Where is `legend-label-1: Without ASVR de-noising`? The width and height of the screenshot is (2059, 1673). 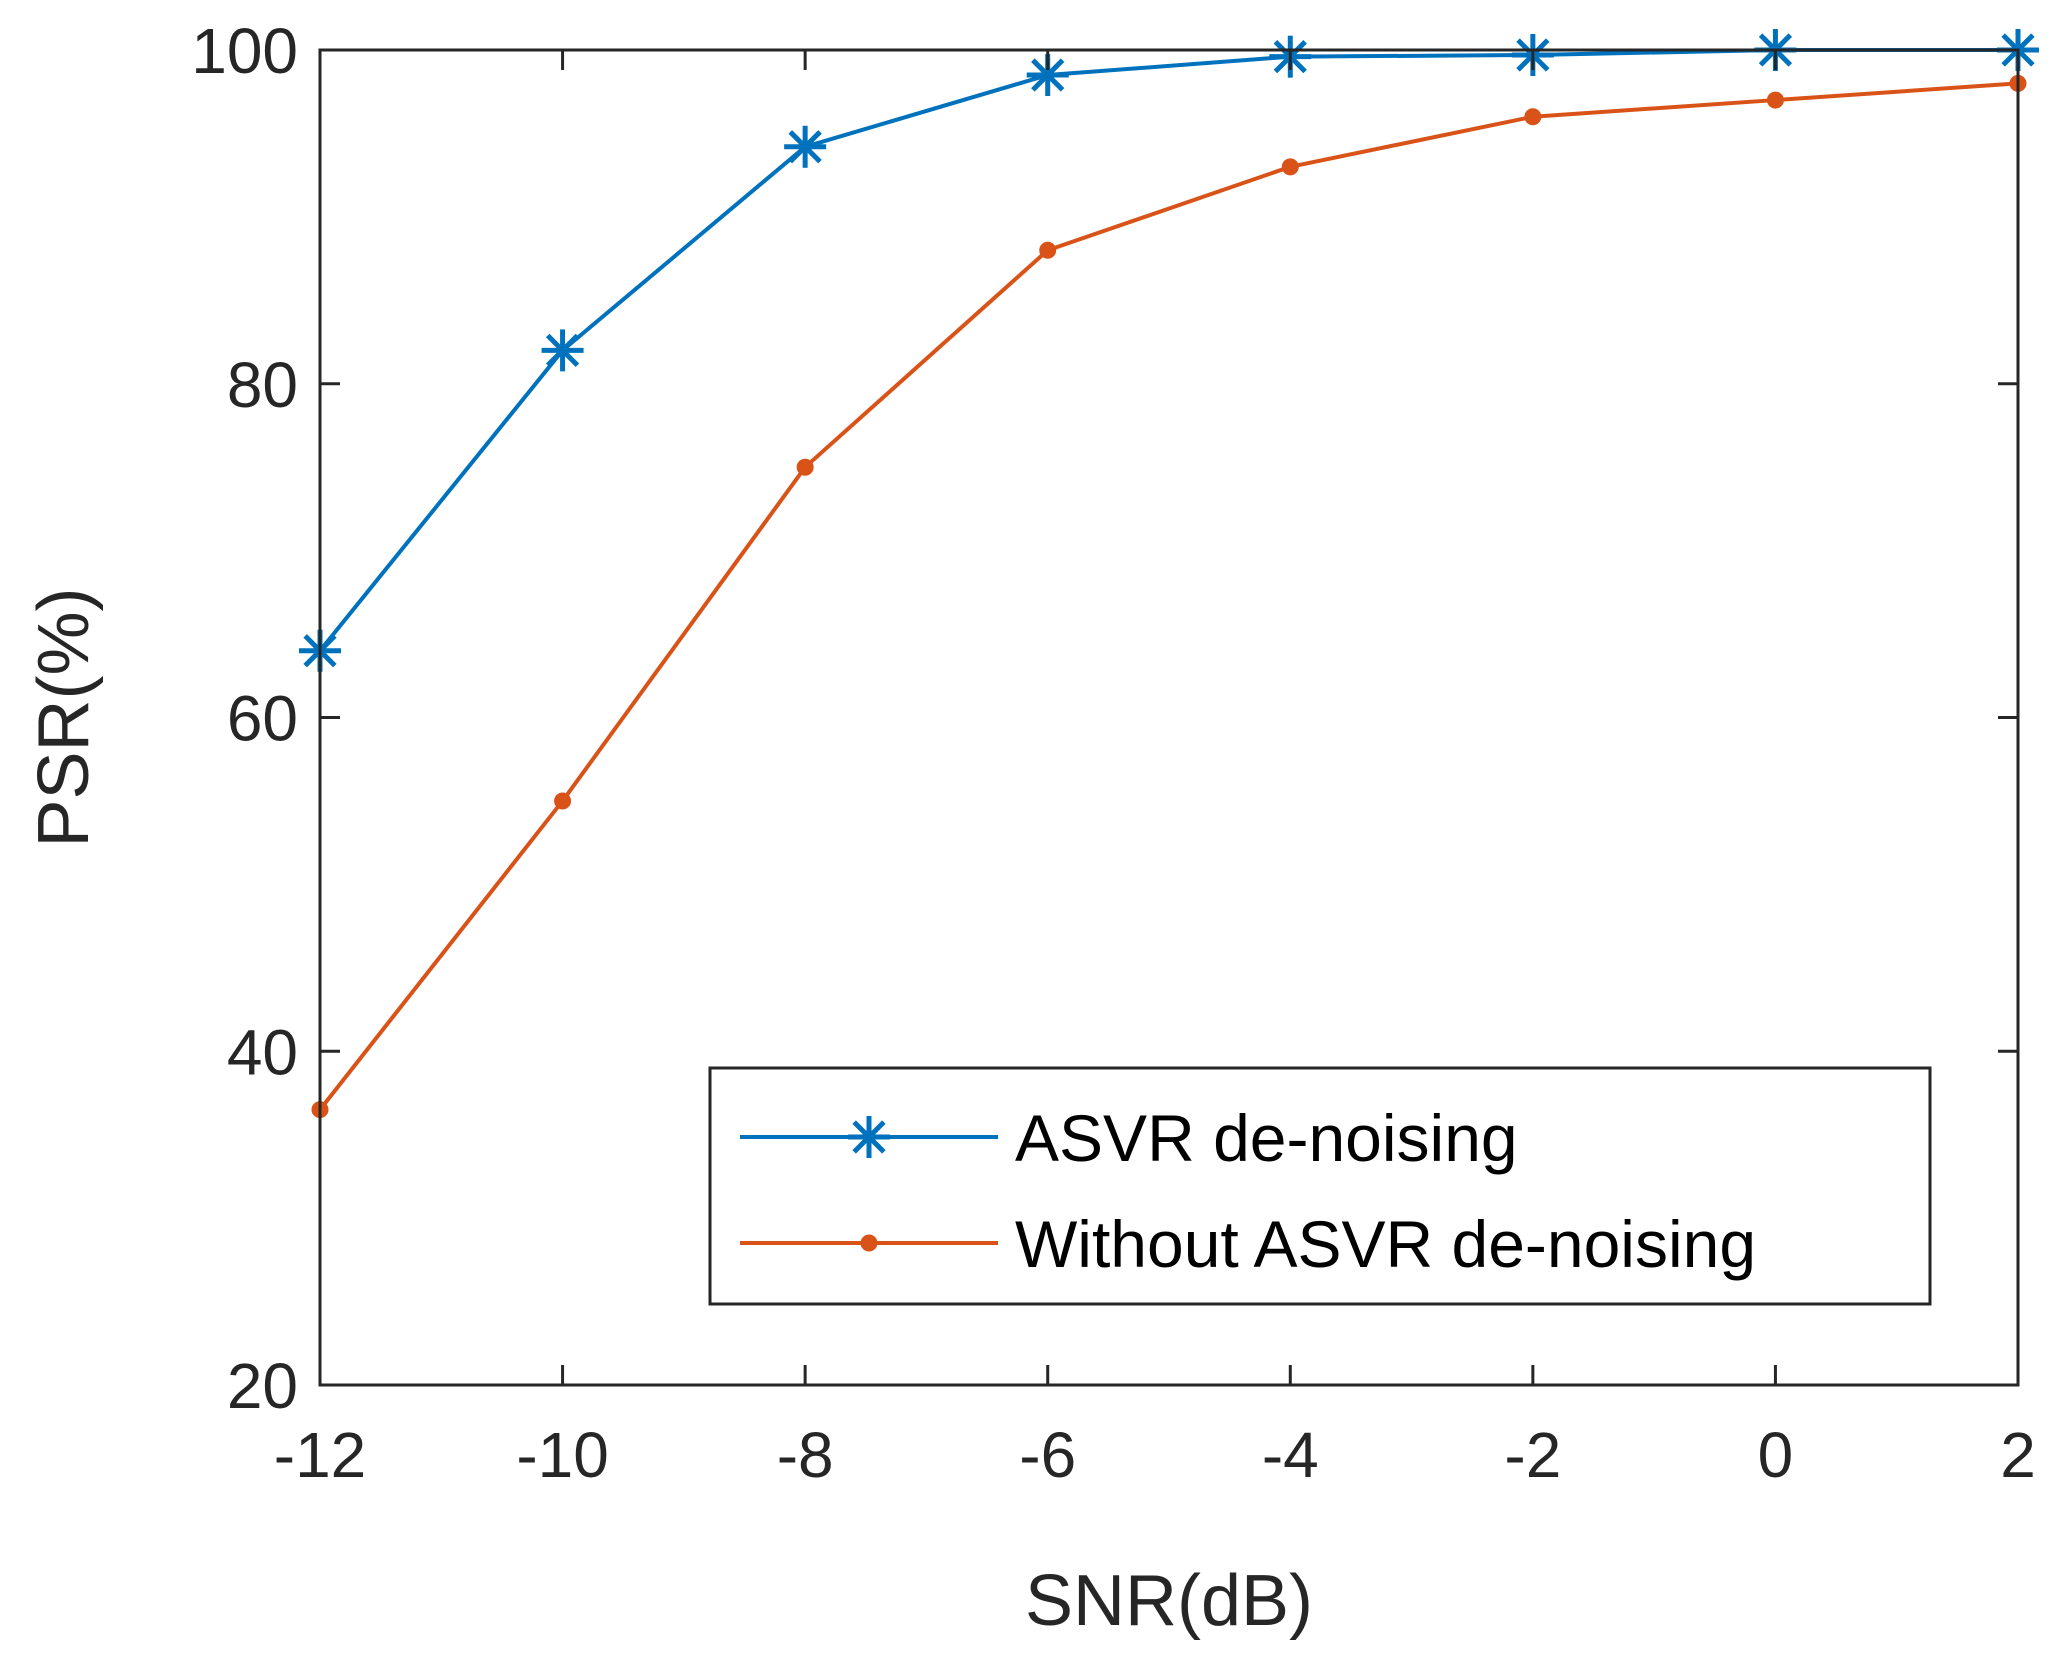 legend-label-1: Without ASVR de-noising is located at coordinates (1385, 1244).